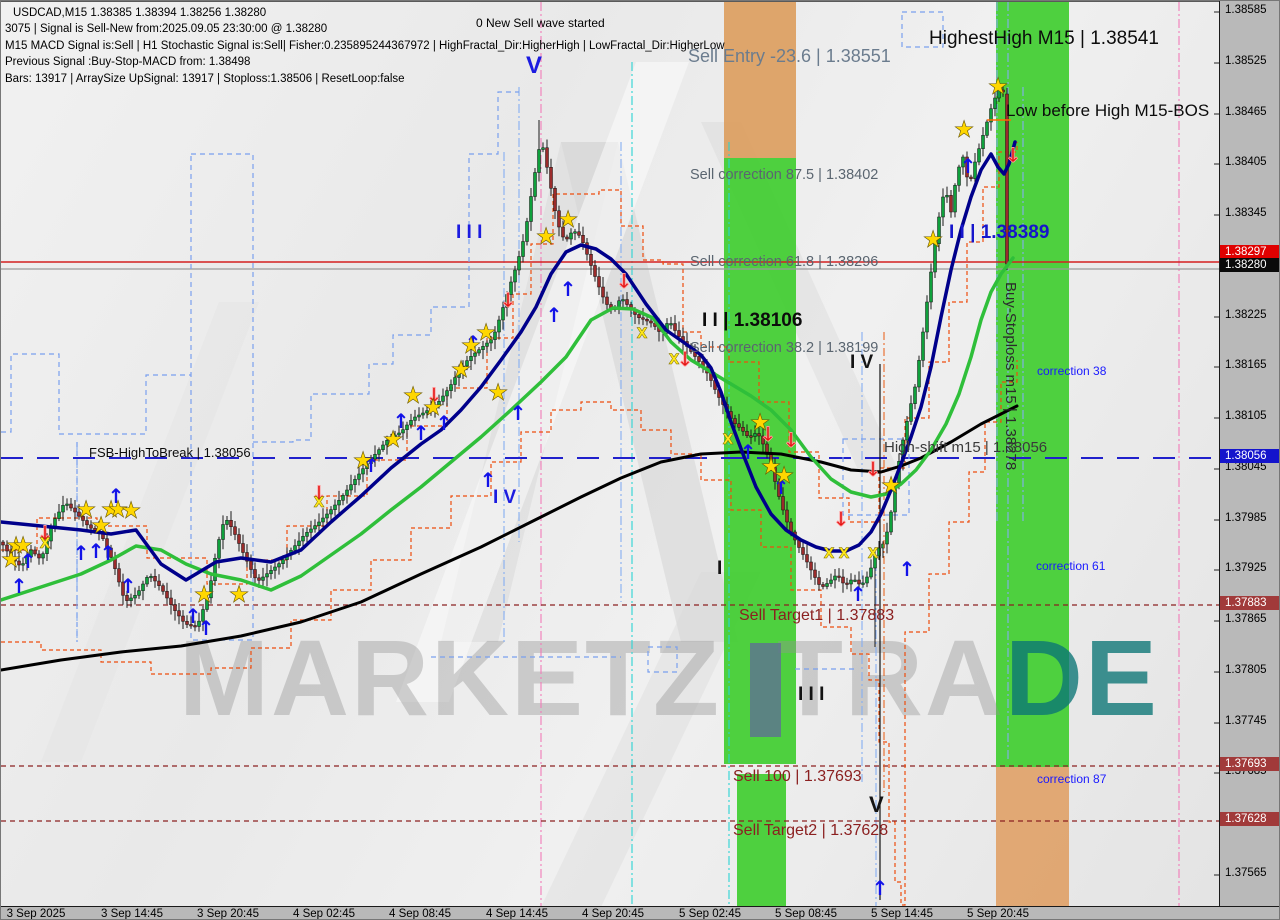 This screenshot has height=920, width=1280. Describe the element at coordinates (469, 232) in the screenshot. I see `wave-count-label: I I I` at that location.